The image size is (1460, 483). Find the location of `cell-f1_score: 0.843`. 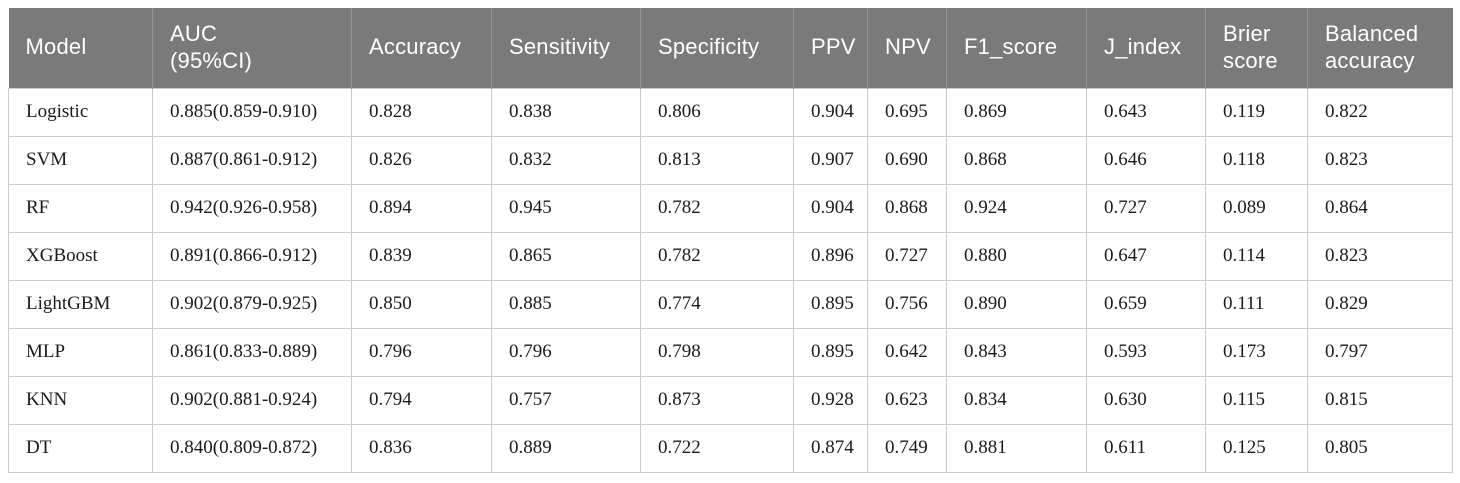

cell-f1_score: 0.843 is located at coordinates (1016, 352).